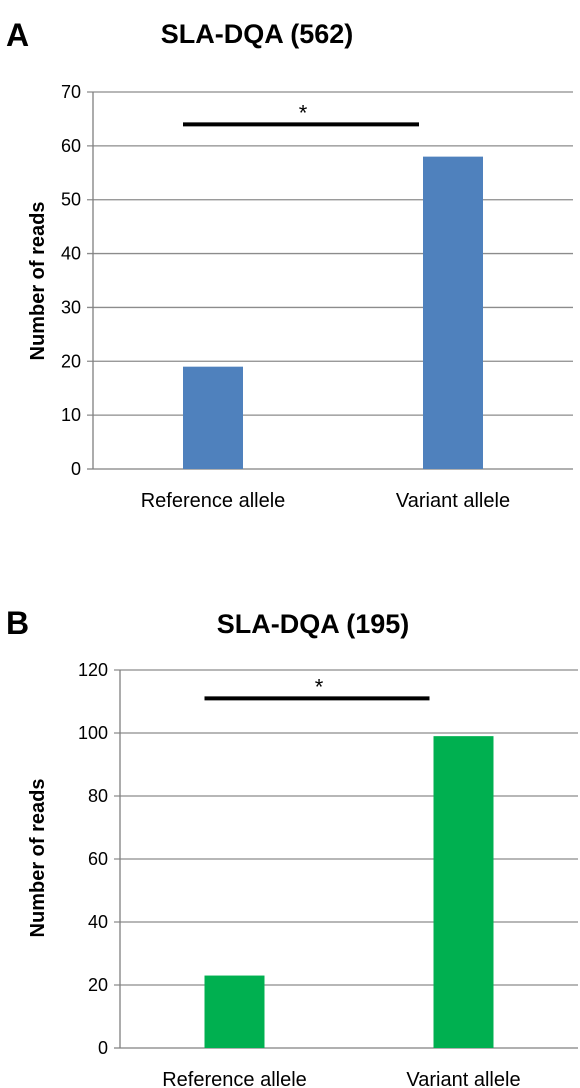 Image resolution: width=580 pixels, height=1088 pixels. Describe the element at coordinates (257, 34) in the screenshot. I see `chart-title-a: SLA-DQA (562)` at that location.